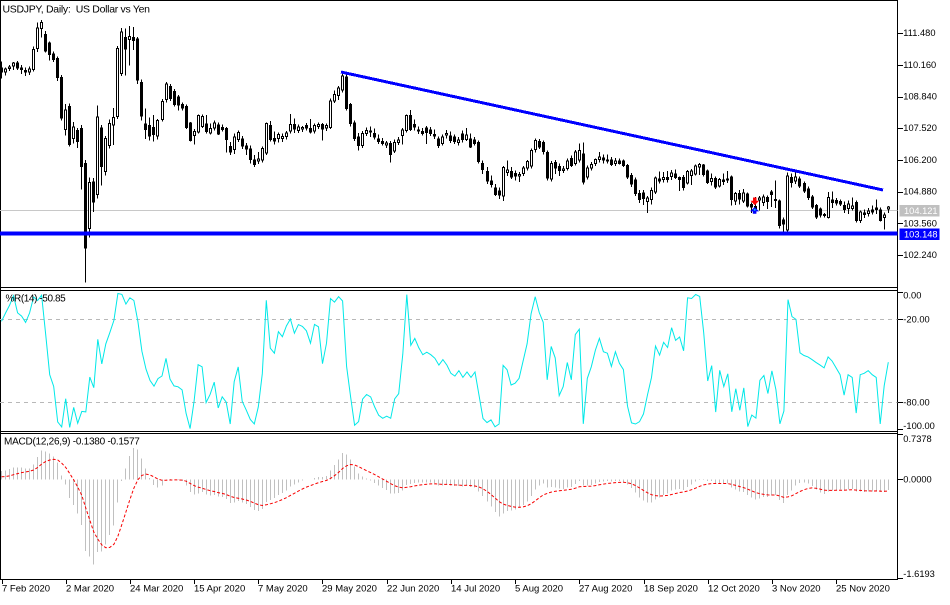 The height and width of the screenshot is (605, 950). I want to click on svg-text: 27 Aug 2020, so click(605, 589).